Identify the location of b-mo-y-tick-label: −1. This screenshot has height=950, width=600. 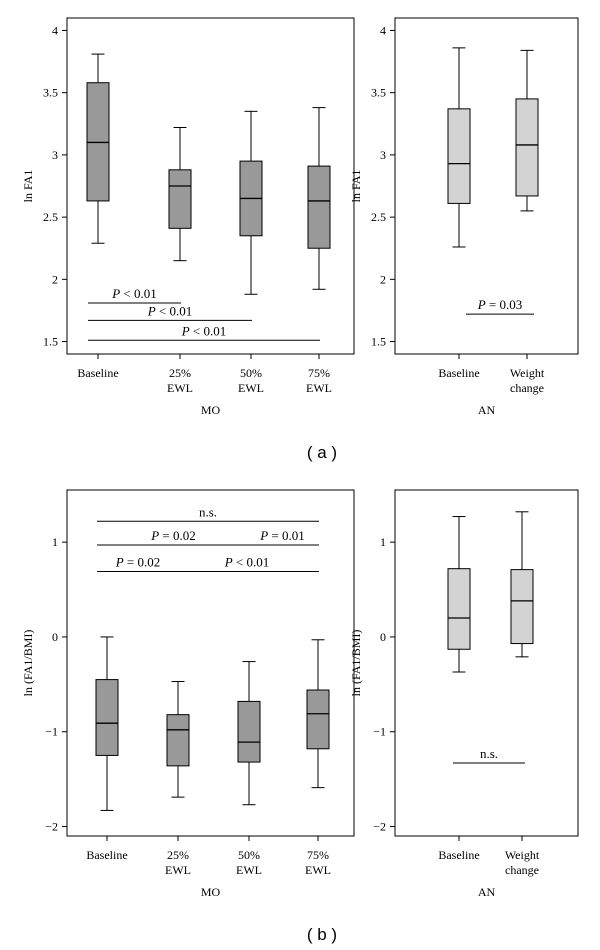
(51, 732).